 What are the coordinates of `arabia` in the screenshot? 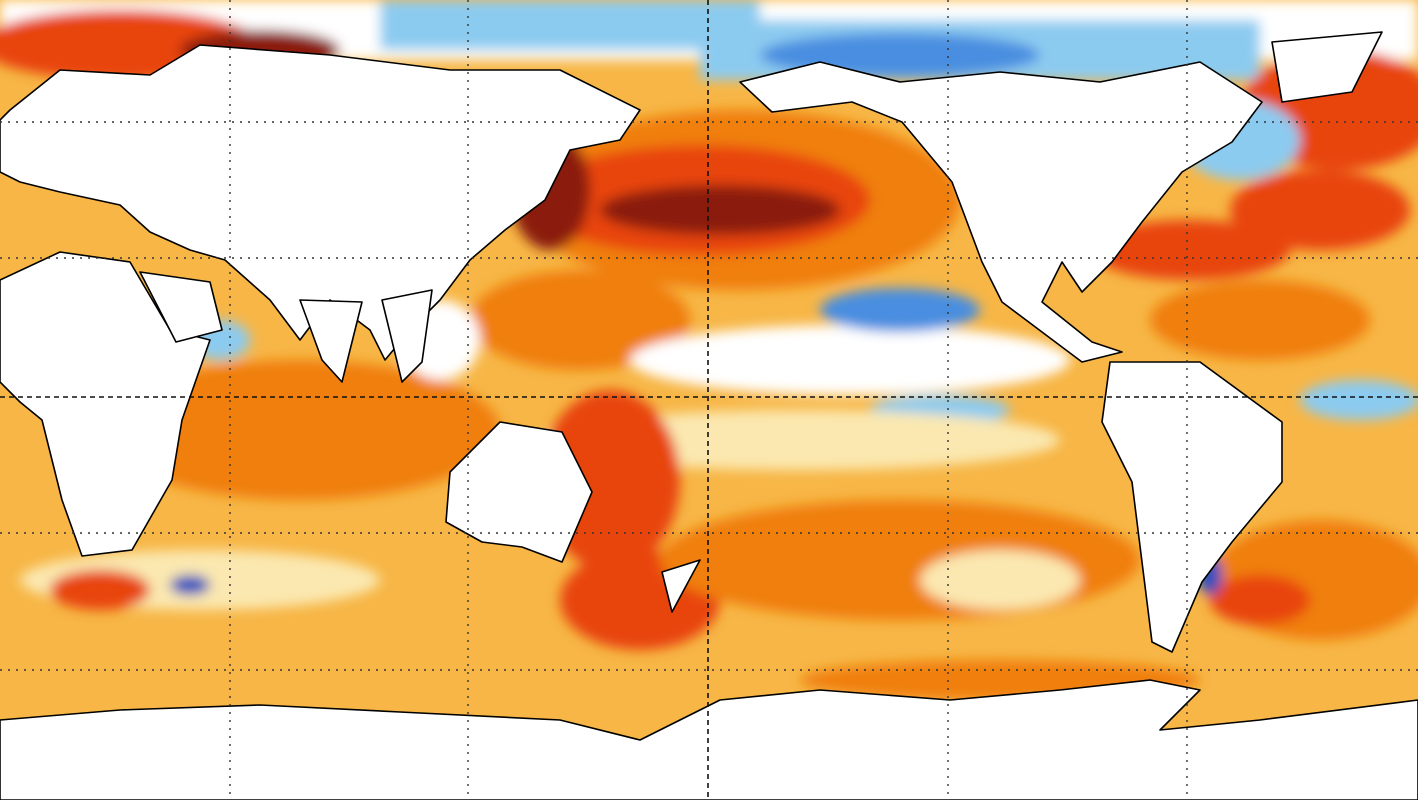 It's located at (181, 307).